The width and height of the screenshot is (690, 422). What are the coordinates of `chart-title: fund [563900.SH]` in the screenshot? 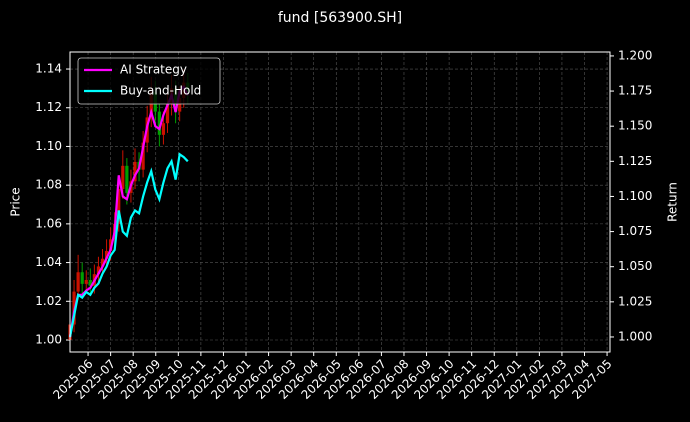 It's located at (340, 18).